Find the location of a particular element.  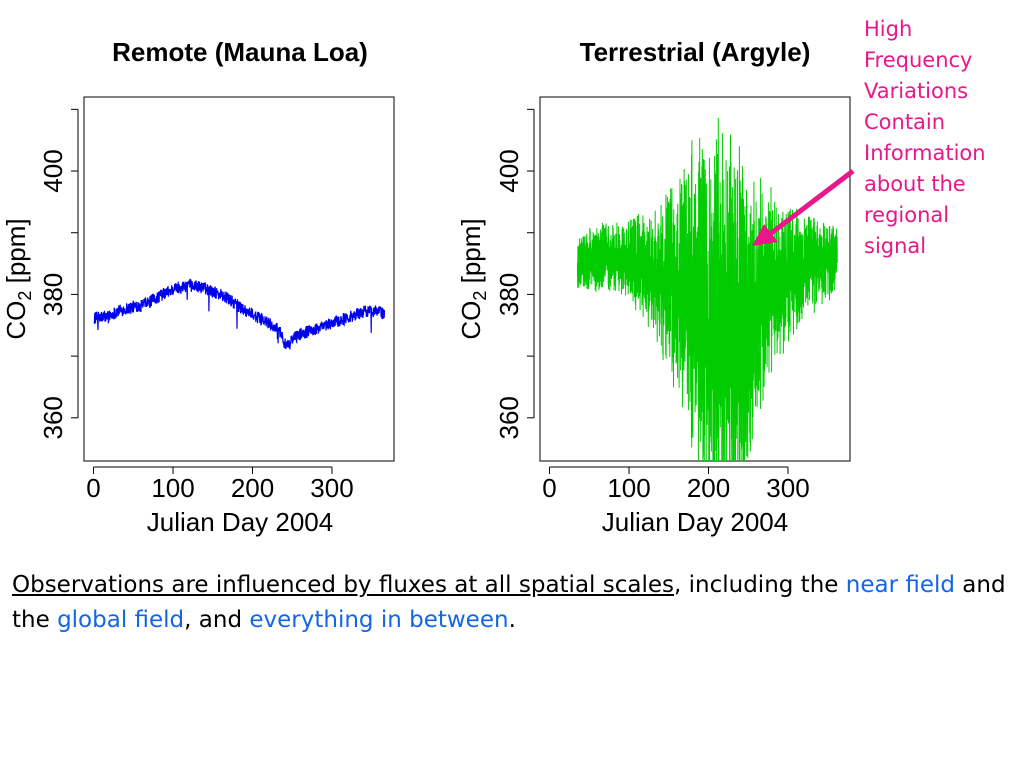

annotation-line: Contain is located at coordinates (905, 122).